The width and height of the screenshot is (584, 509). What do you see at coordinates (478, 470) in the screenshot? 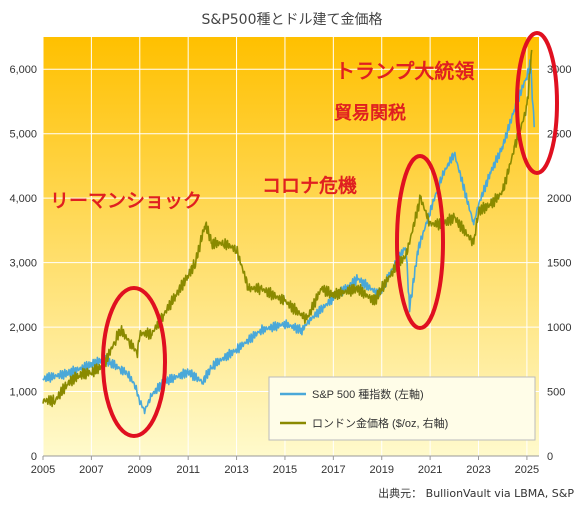
I see `x-tick-label: 2023` at bounding box center [478, 470].